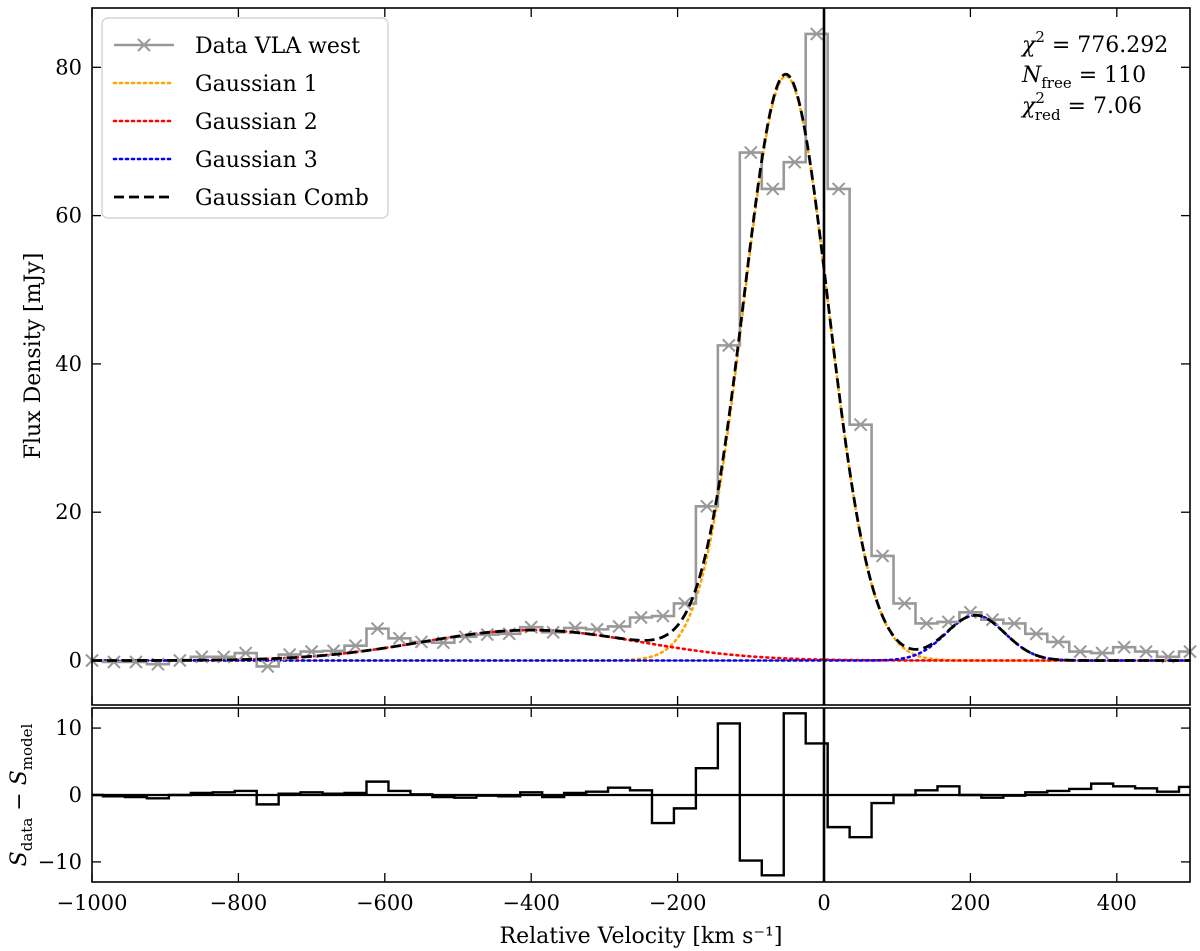 The image size is (1200, 951). What do you see at coordinates (1083, 77) in the screenshot?
I see `stat-nfree: Nfree = 110` at bounding box center [1083, 77].